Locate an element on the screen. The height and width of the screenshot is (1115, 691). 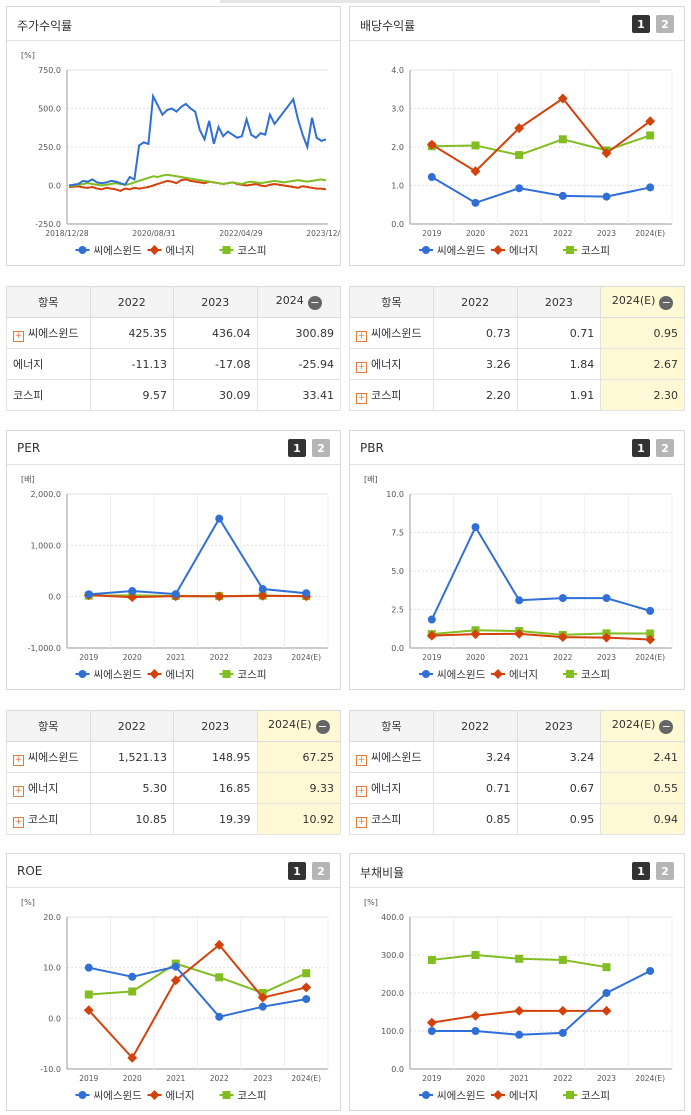
legend-item: 코스피 is located at coordinates (586, 251).